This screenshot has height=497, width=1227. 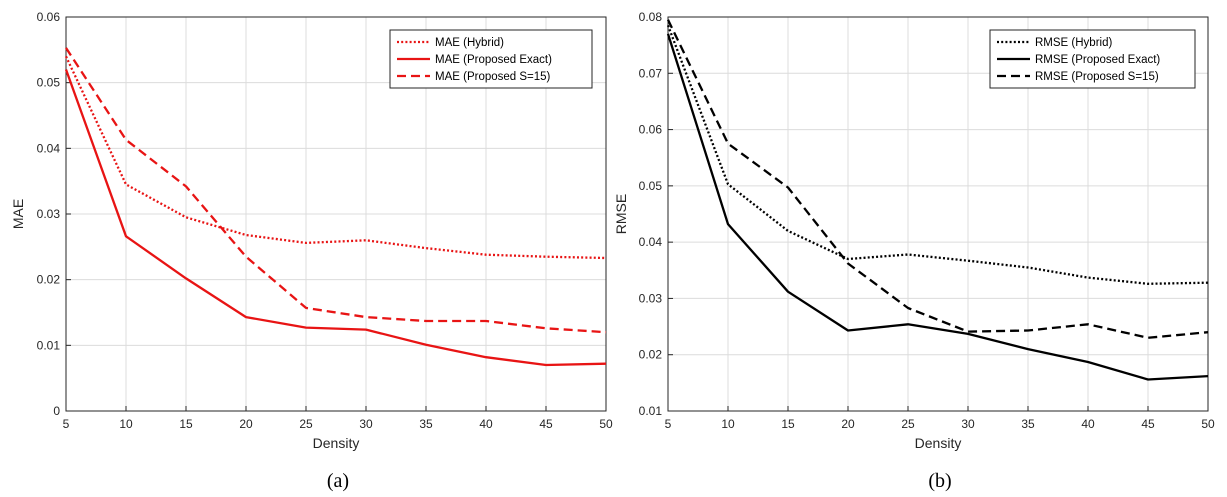 I want to click on y-tick-label: 0, so click(x=56, y=411).